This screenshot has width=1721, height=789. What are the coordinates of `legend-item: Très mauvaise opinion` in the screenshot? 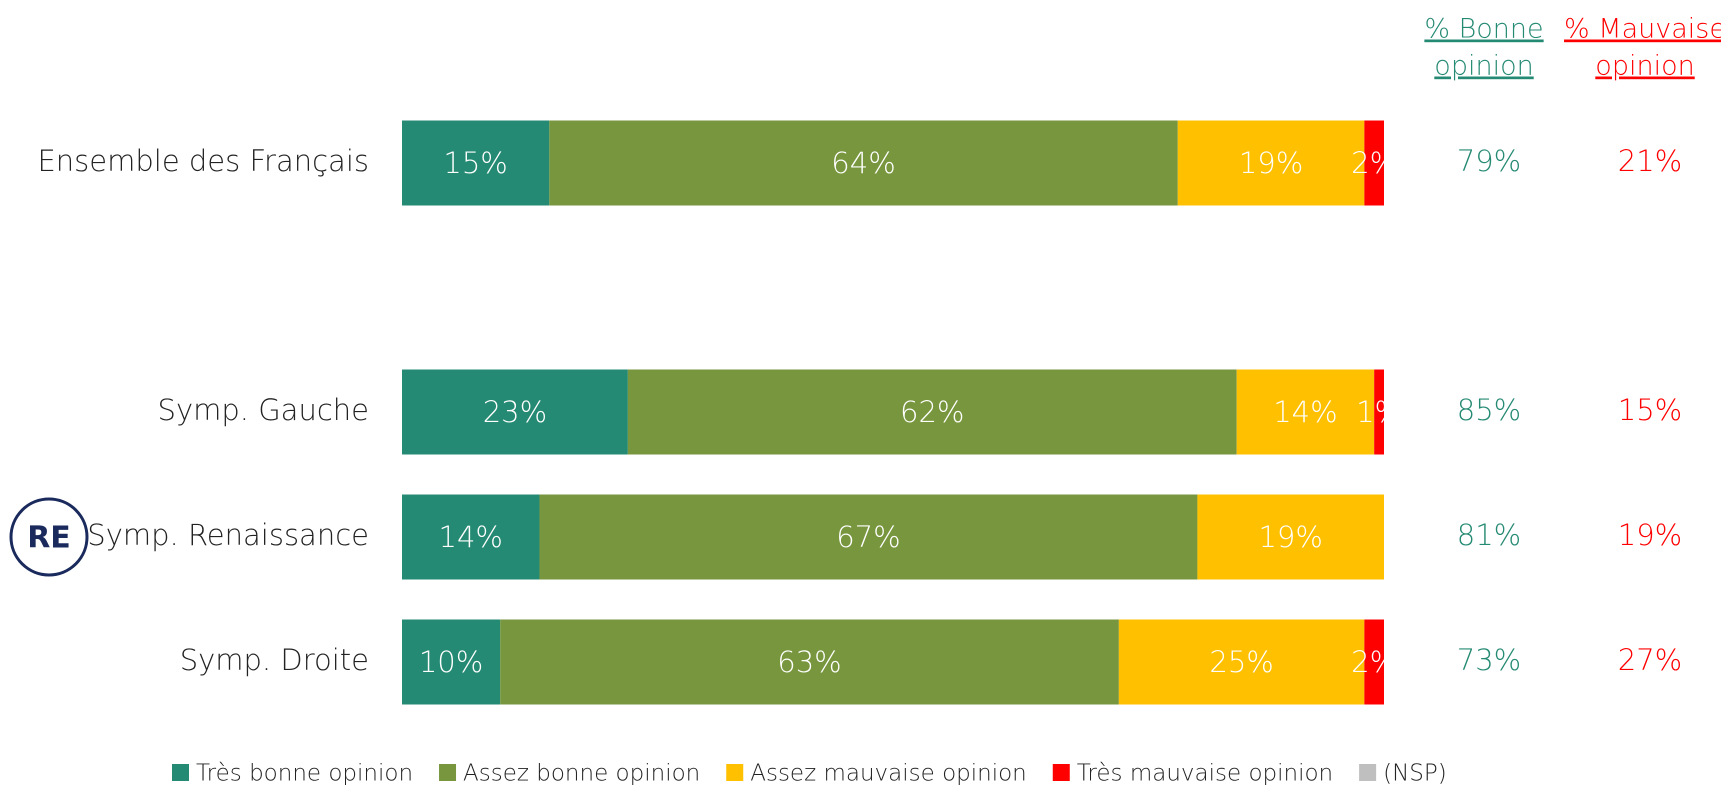 It's located at (1192, 774).